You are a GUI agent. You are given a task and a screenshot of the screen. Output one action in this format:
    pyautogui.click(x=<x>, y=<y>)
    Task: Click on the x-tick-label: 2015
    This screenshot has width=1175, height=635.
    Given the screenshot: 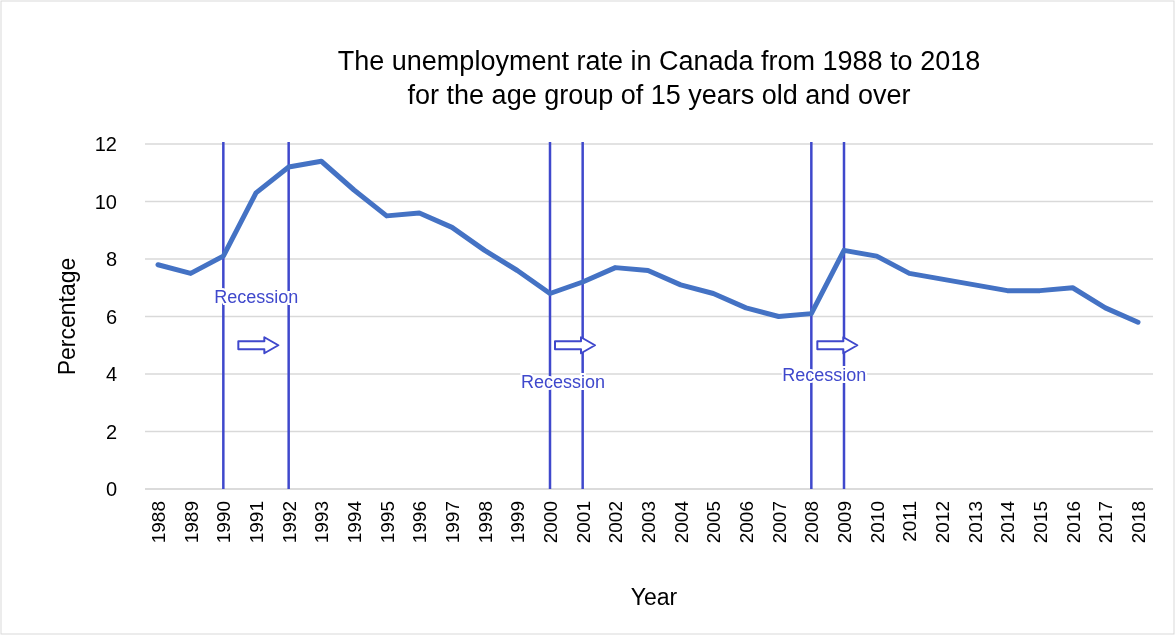 What is the action you would take?
    pyautogui.click(x=1040, y=522)
    